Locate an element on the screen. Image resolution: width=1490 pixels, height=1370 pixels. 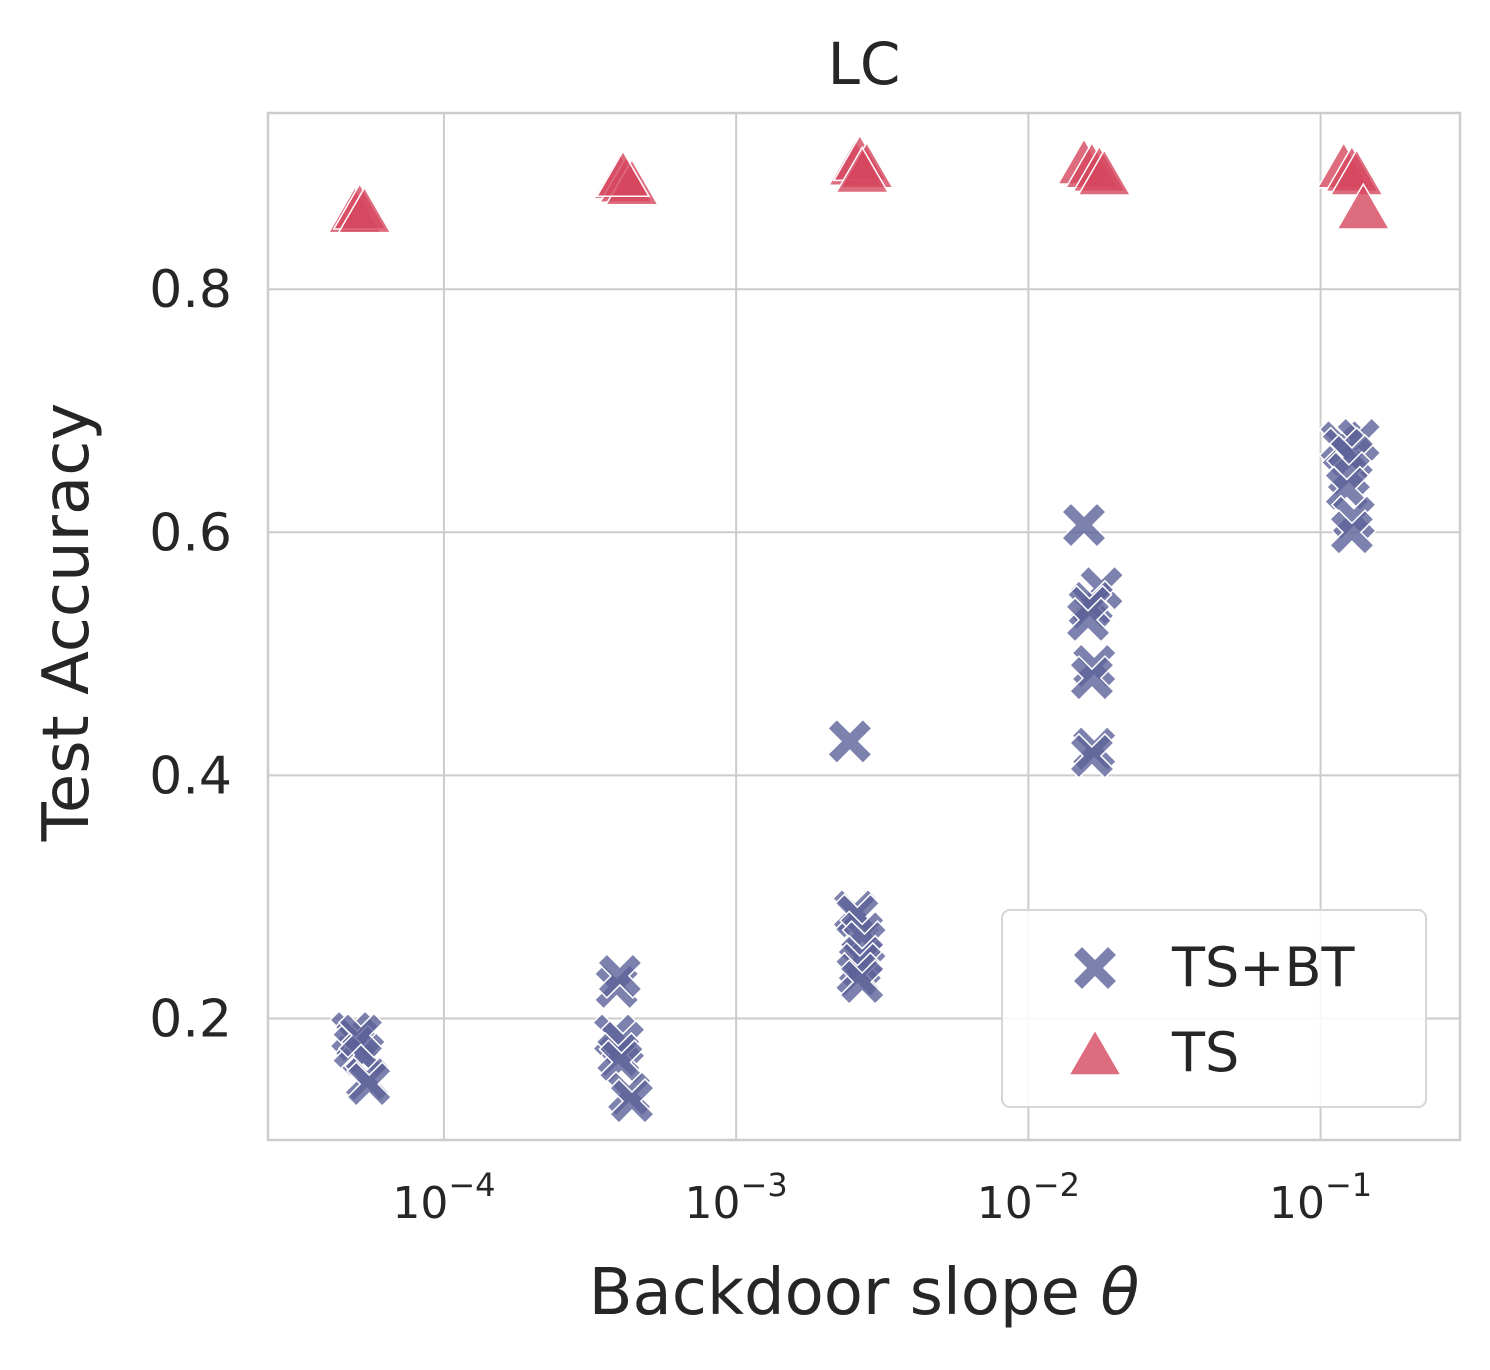
x-tick-label: 10⁻¹ is located at coordinates (1320, 1197).